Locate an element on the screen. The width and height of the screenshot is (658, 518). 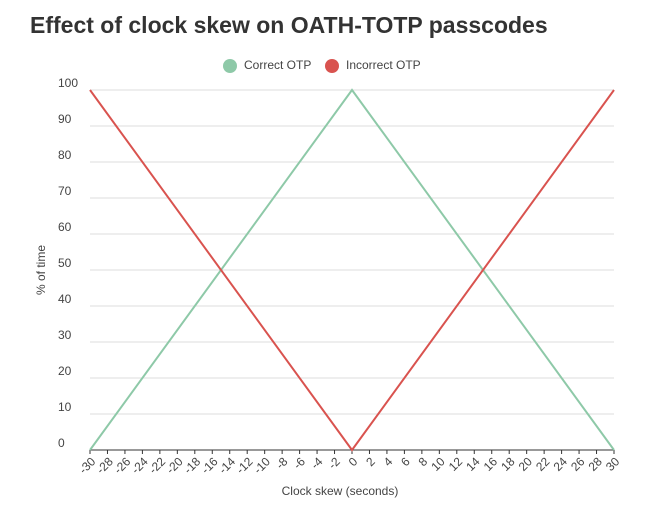
x-tick-label: -4 is located at coordinates (317, 463).